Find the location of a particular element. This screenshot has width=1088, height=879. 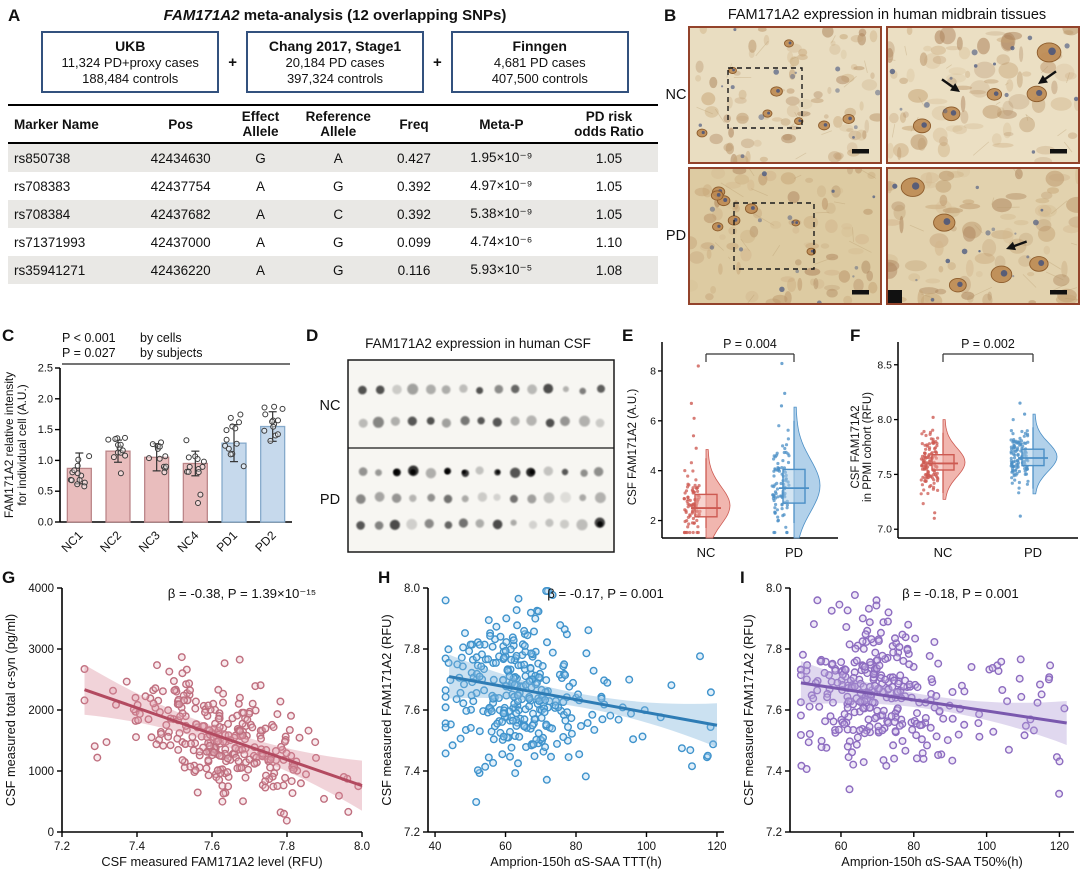

svg-text: NC2 is located at coordinates (110, 541).